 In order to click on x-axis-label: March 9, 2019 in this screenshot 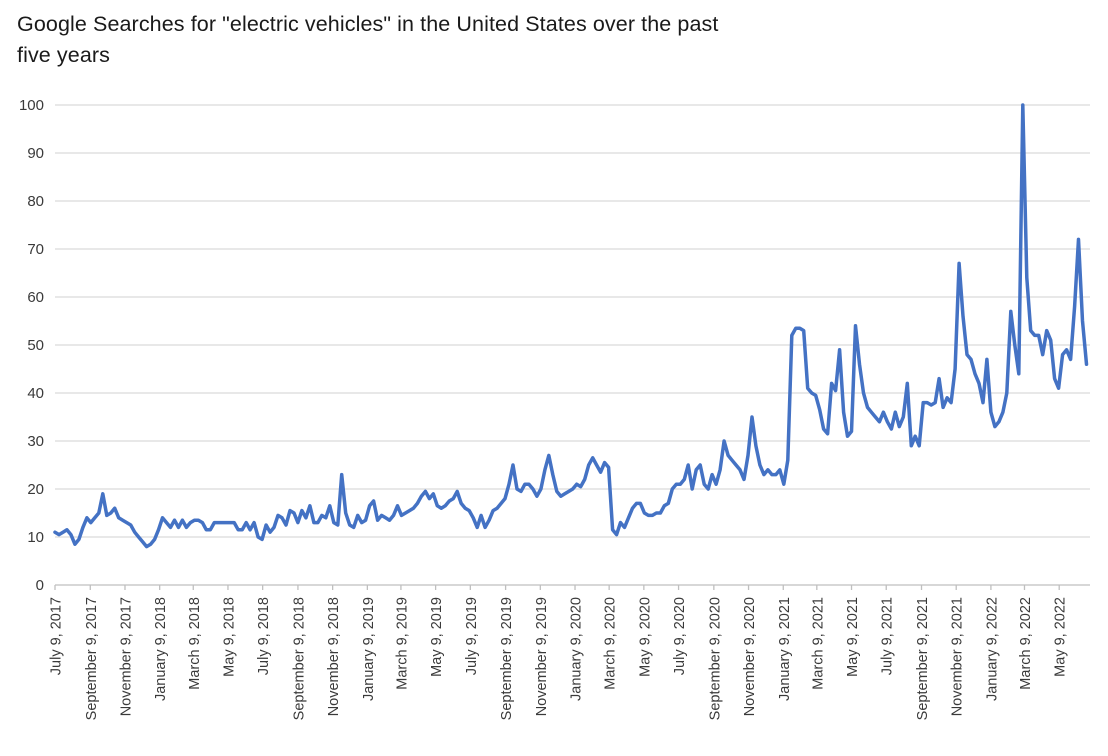, I will do `click(402, 643)`.